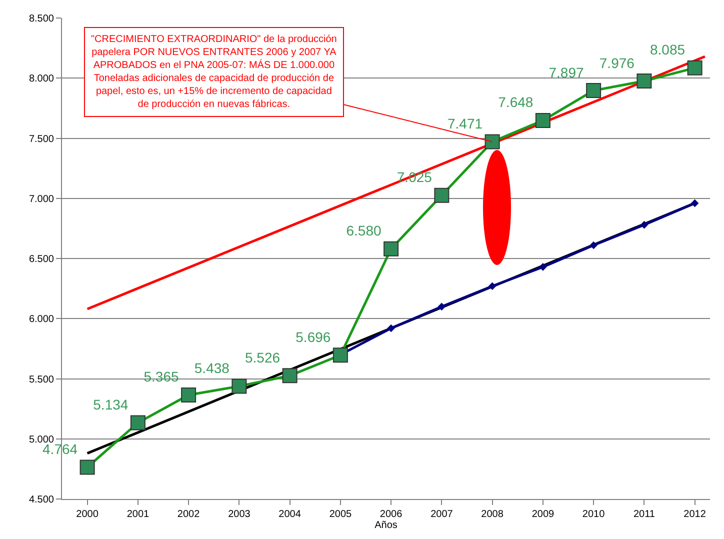  What do you see at coordinates (41, 79) in the screenshot?
I see `y-tick-label: 8.000` at bounding box center [41, 79].